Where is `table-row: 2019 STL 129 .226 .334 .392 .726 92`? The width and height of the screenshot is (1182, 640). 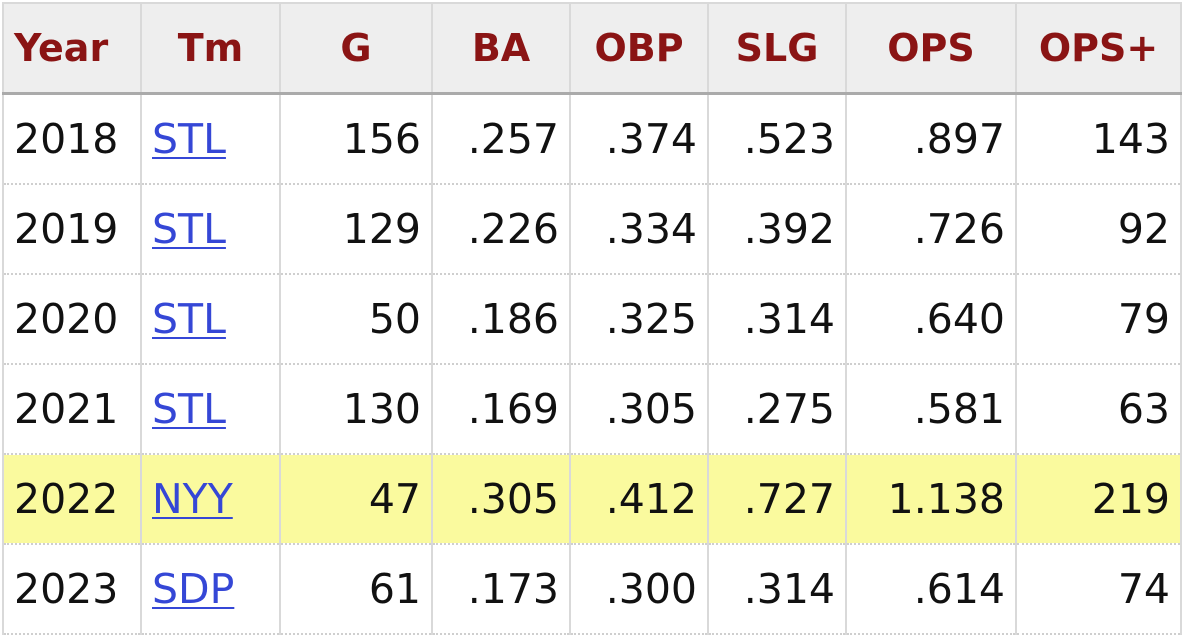
table-row: 2019 STL 129 .226 .334 .392 .726 92 is located at coordinates (592, 229).